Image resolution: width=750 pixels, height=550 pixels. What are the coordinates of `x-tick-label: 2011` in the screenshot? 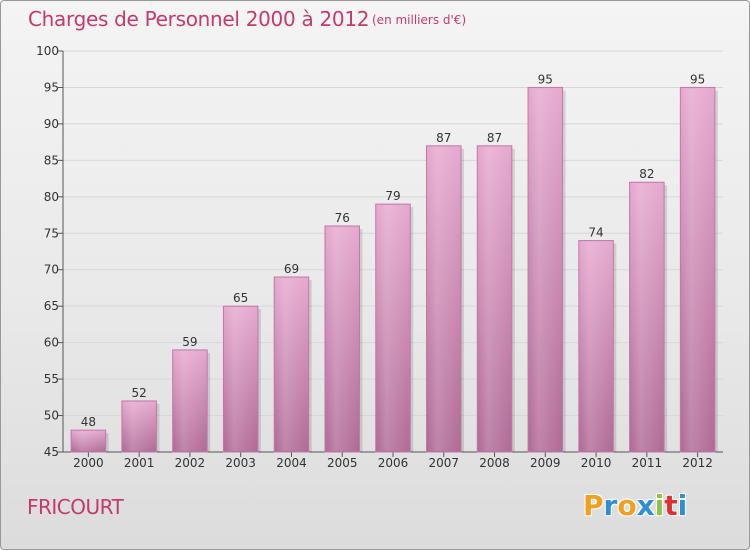 It's located at (647, 463).